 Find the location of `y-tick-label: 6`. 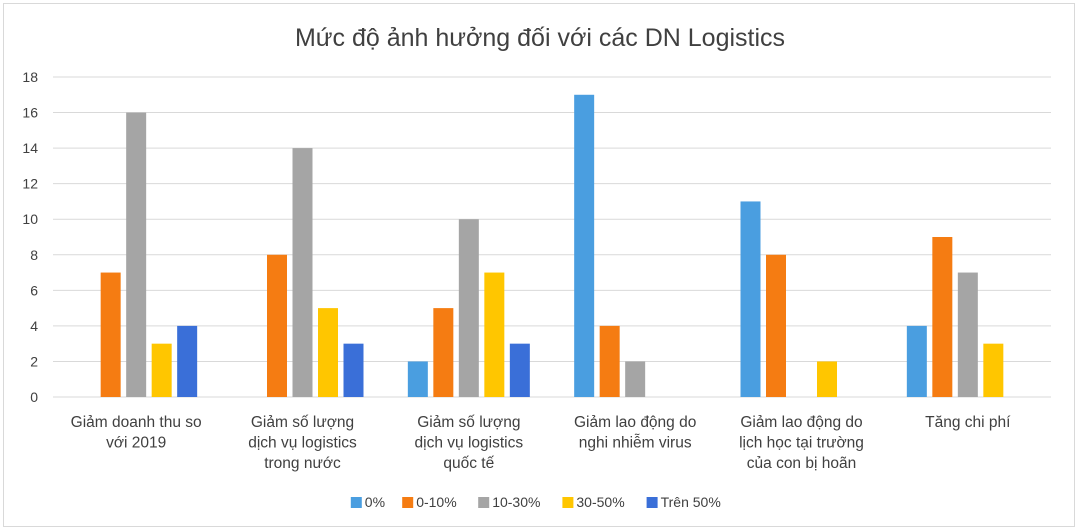

y-tick-label: 6 is located at coordinates (34, 290).